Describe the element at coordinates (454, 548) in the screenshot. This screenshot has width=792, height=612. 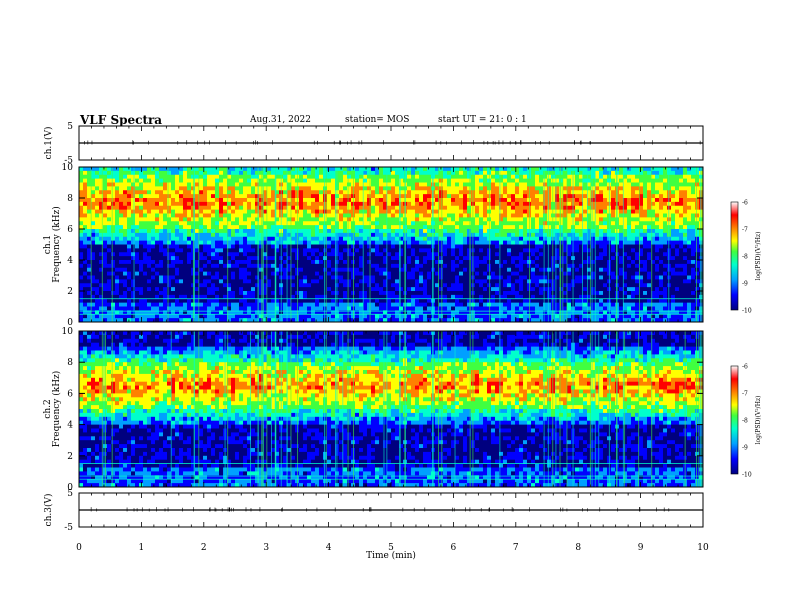
I see `x-tick-label: 6` at that location.